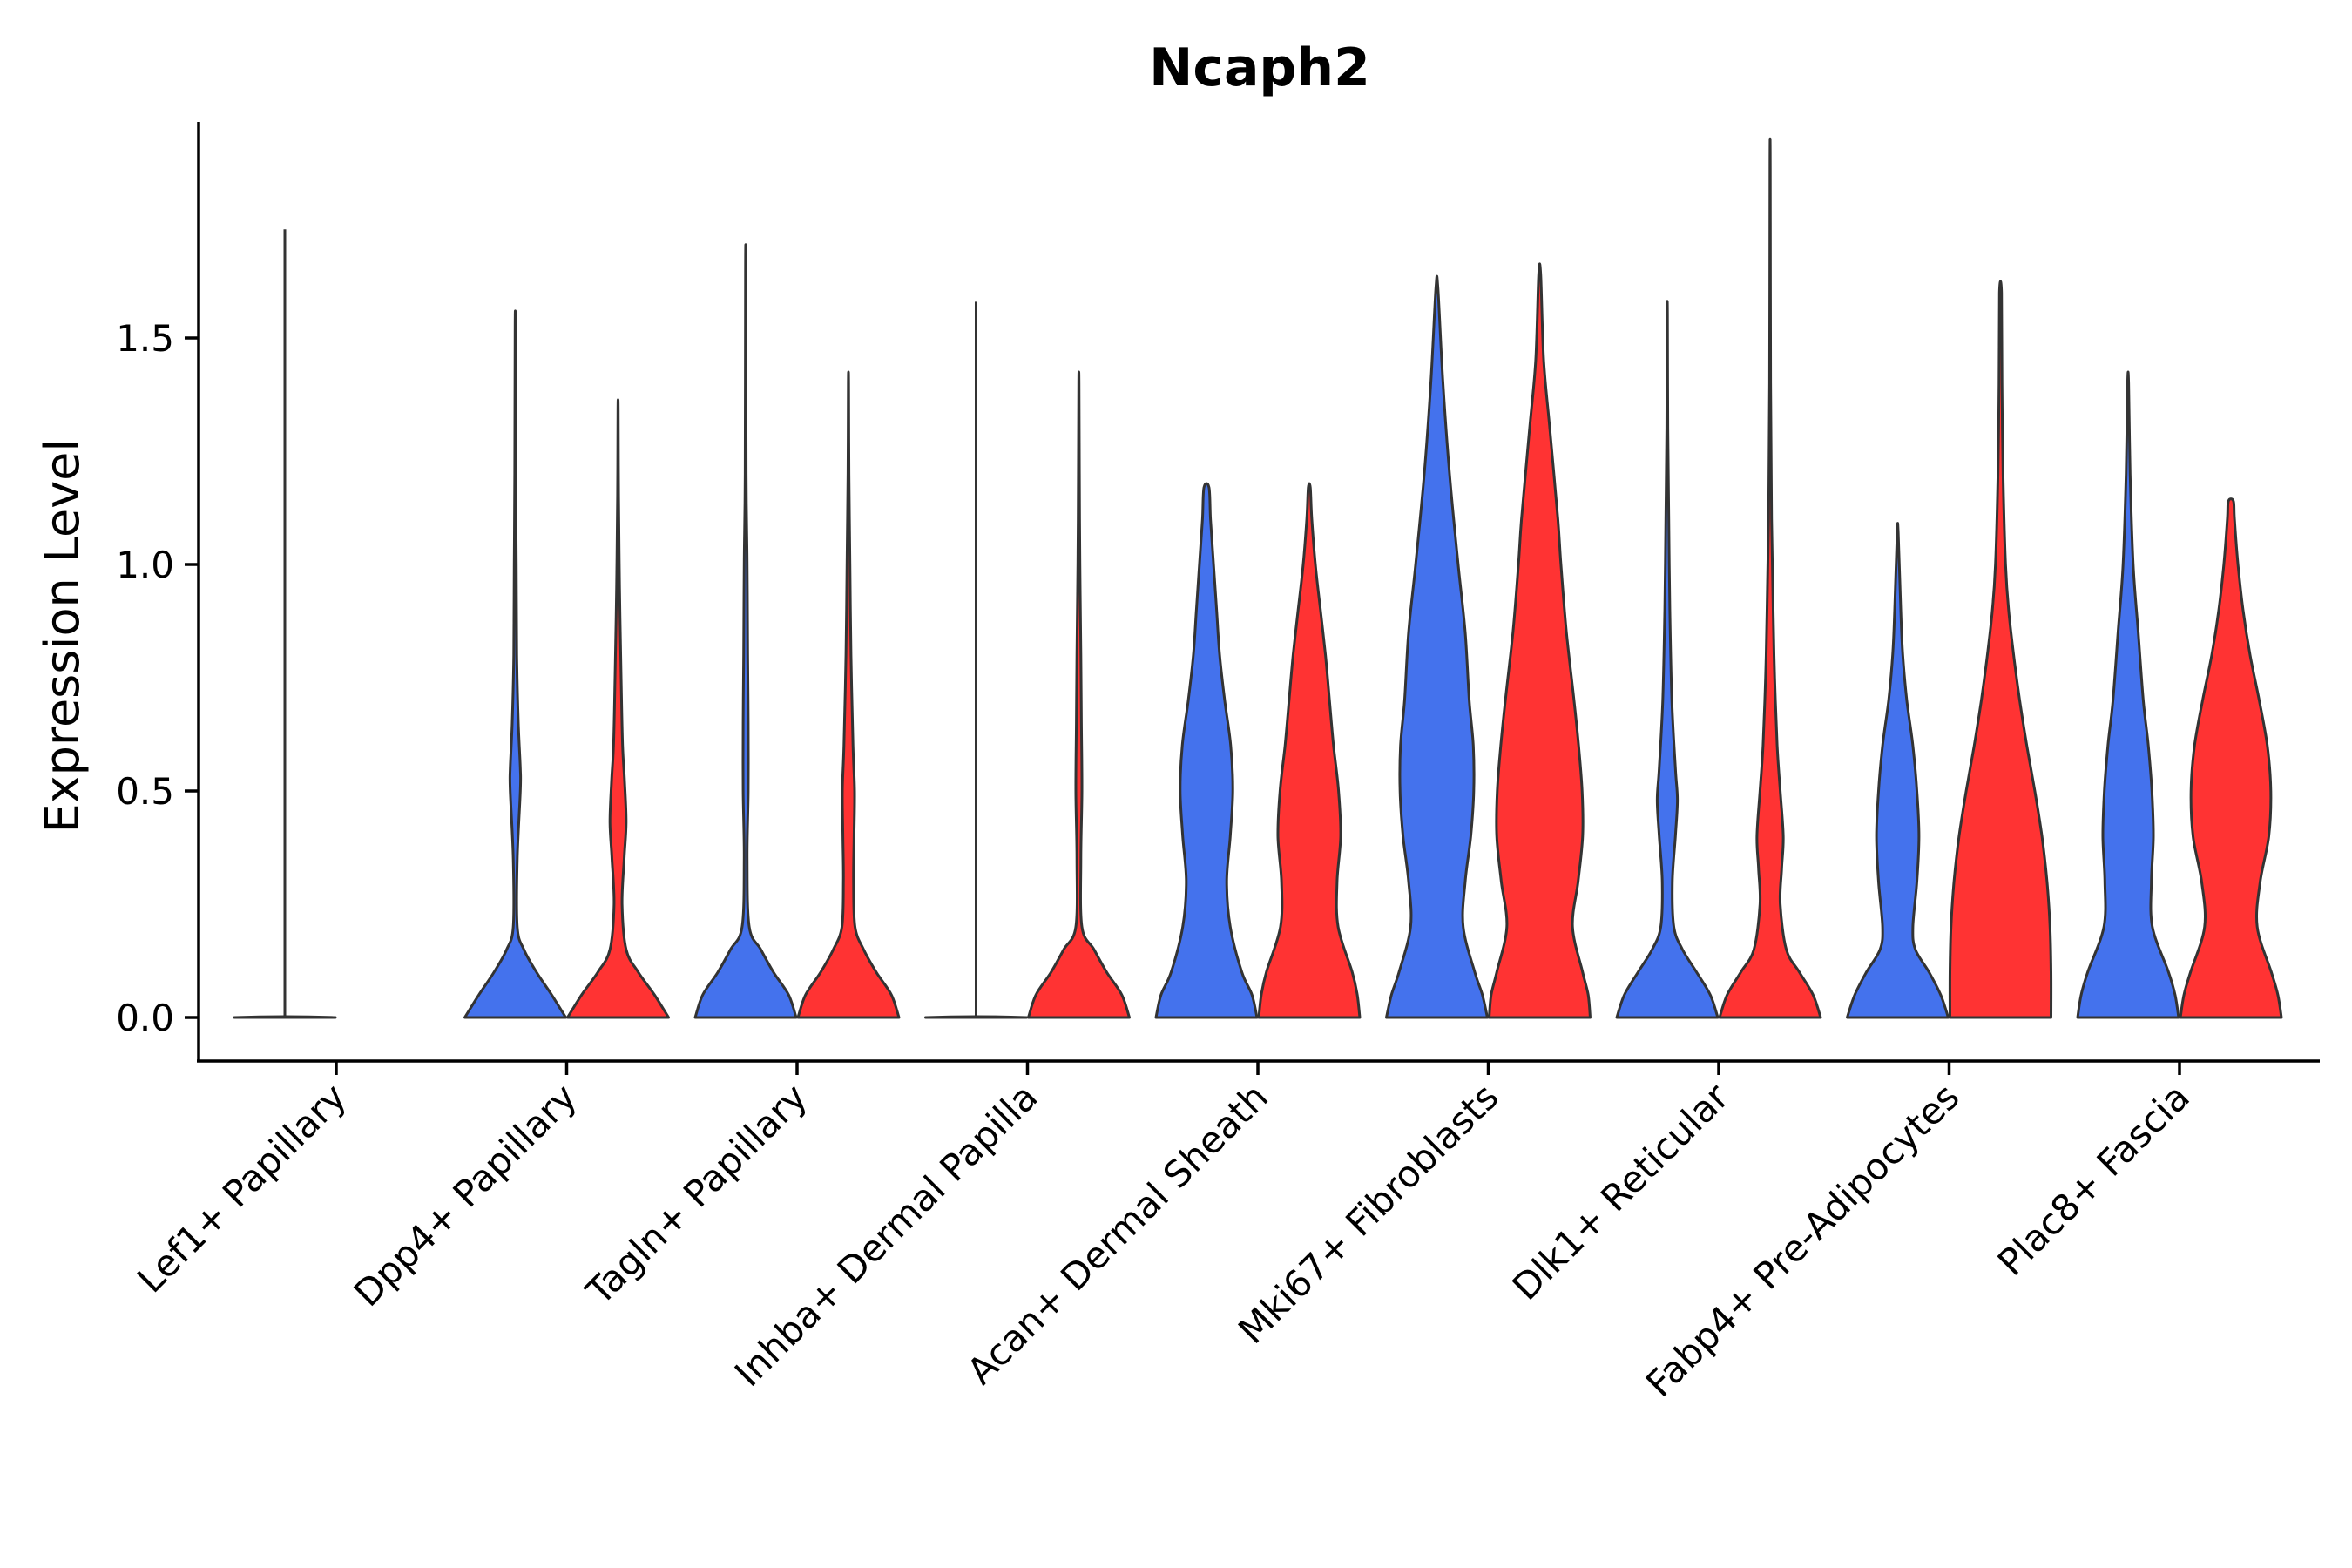  What do you see at coordinates (1621, 1191) in the screenshot?
I see `x-tick-label-dlk1-reticular: Dlk1+ Reticular` at bounding box center [1621, 1191].